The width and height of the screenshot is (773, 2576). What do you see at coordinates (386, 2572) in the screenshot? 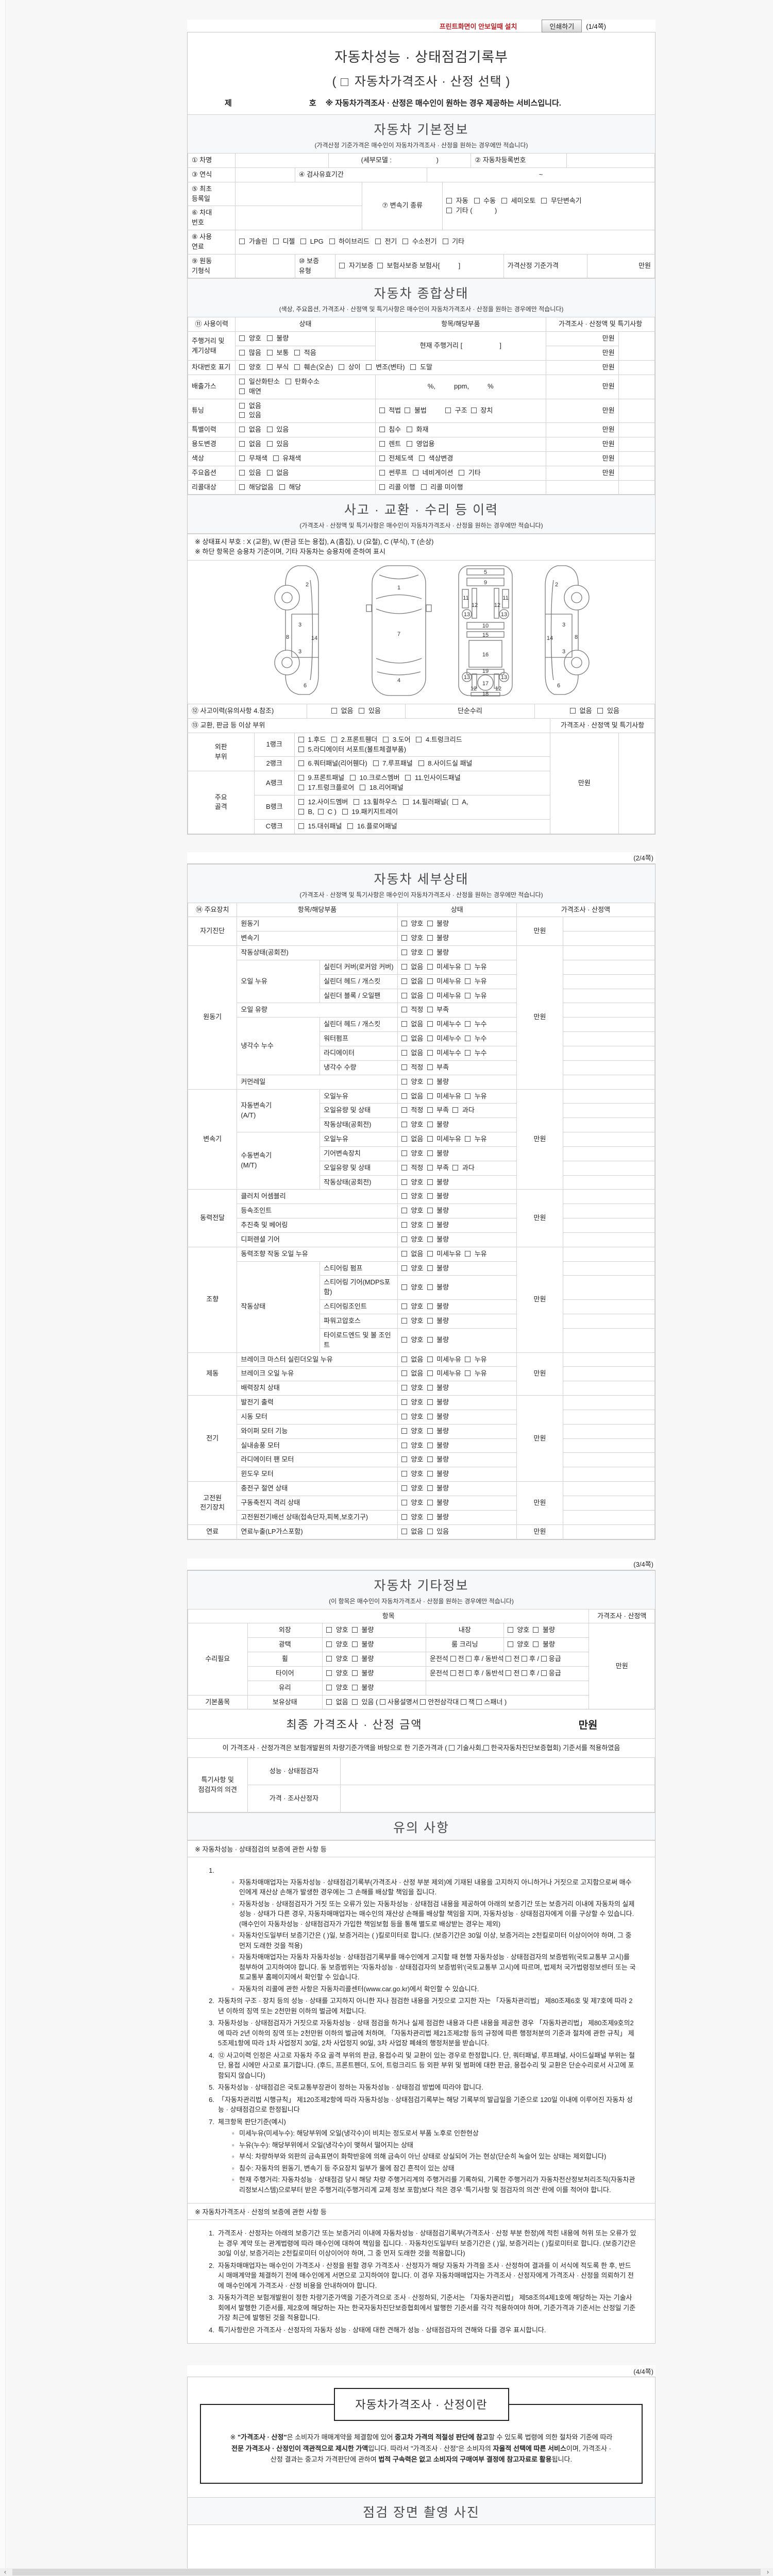
I see `horizontal-scrollbar: ‹ ›` at bounding box center [386, 2572].